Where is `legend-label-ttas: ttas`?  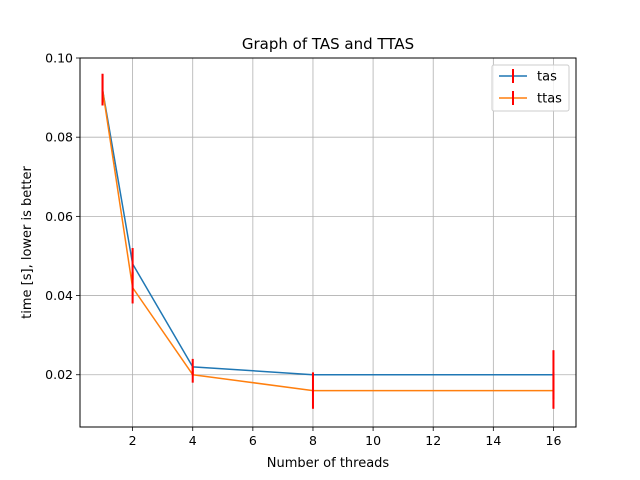
legend-label-ttas: ttas is located at coordinates (549, 99).